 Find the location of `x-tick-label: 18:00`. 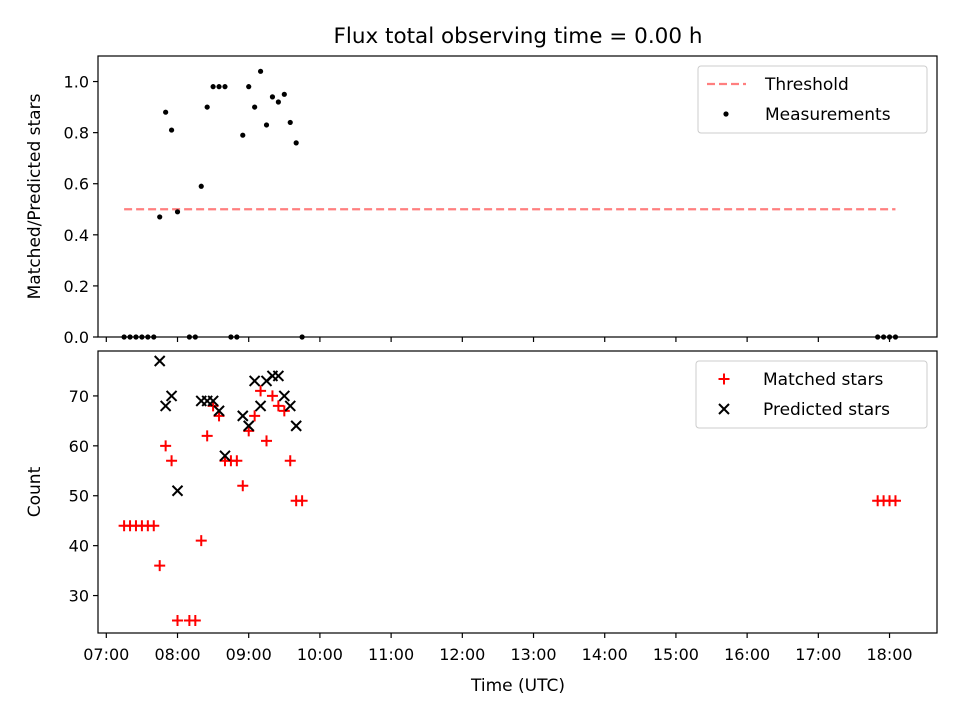

x-tick-label: 18:00 is located at coordinates (889, 654).